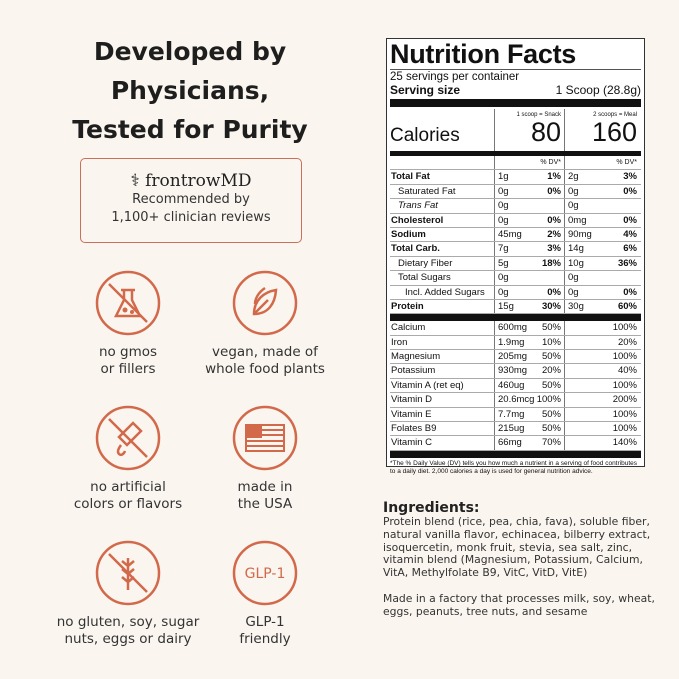 This screenshot has height=679, width=679. I want to click on no-wheat-icon, so click(128, 573).